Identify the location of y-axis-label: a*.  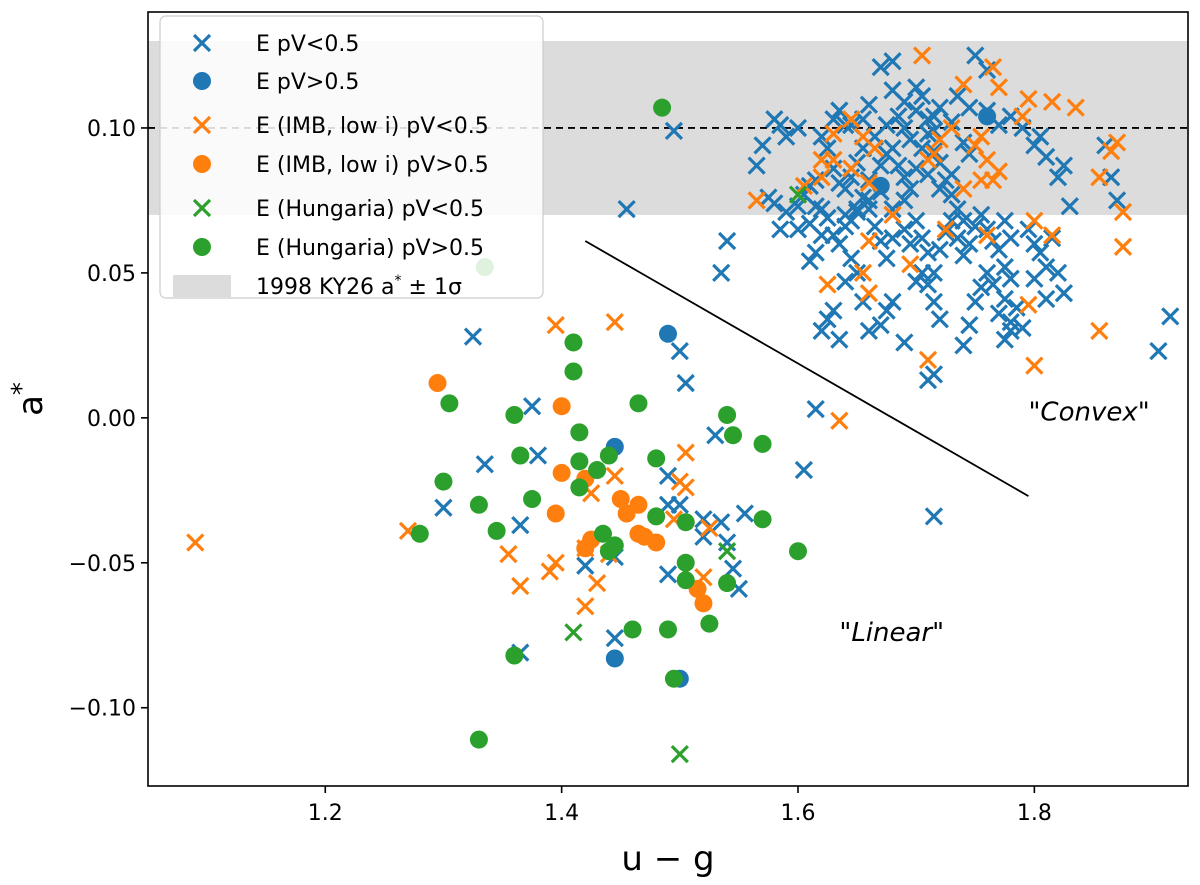
(29, 399).